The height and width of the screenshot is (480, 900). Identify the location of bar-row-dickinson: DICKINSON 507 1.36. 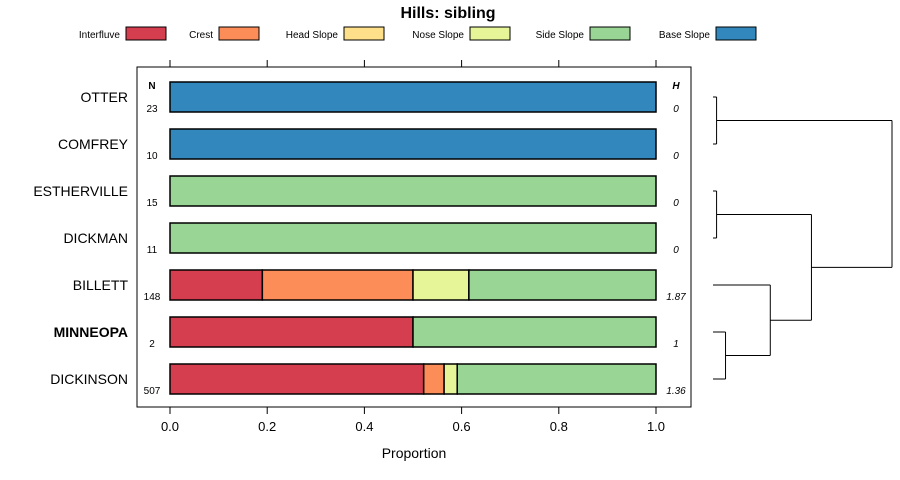
(368, 380).